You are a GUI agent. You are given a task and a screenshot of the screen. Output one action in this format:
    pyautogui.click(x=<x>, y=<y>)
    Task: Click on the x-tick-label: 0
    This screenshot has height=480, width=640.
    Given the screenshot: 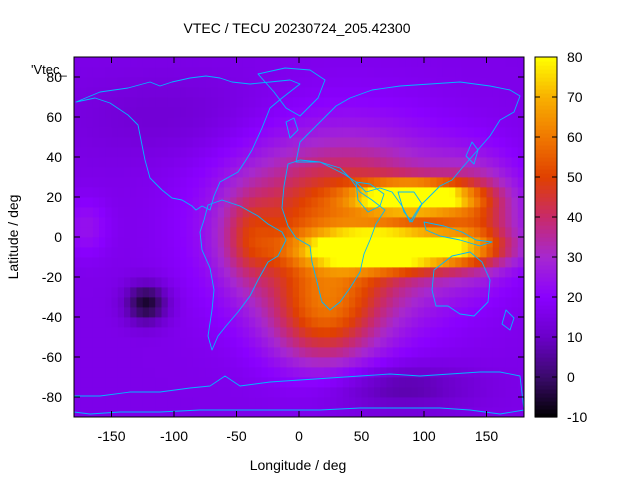 What is the action you would take?
    pyautogui.click(x=299, y=436)
    